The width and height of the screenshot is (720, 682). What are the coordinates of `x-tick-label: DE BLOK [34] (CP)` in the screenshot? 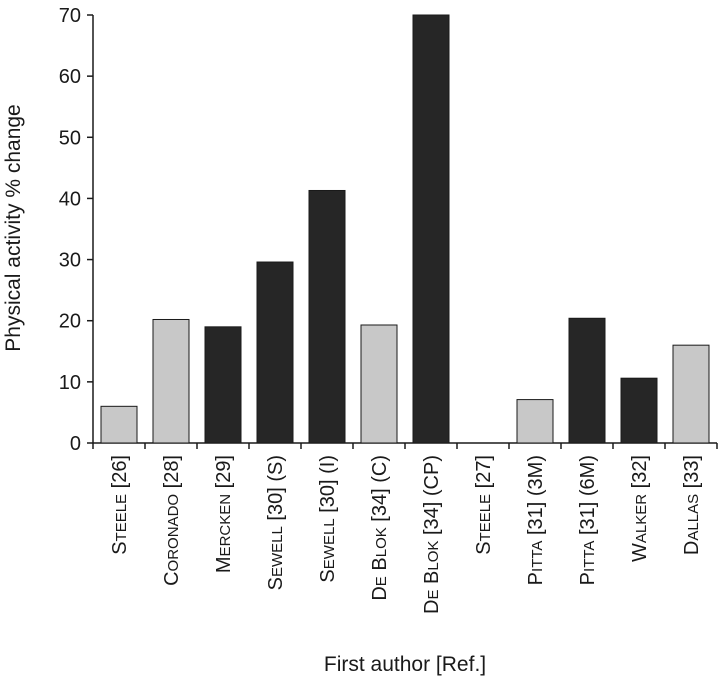 It's located at (432, 534).